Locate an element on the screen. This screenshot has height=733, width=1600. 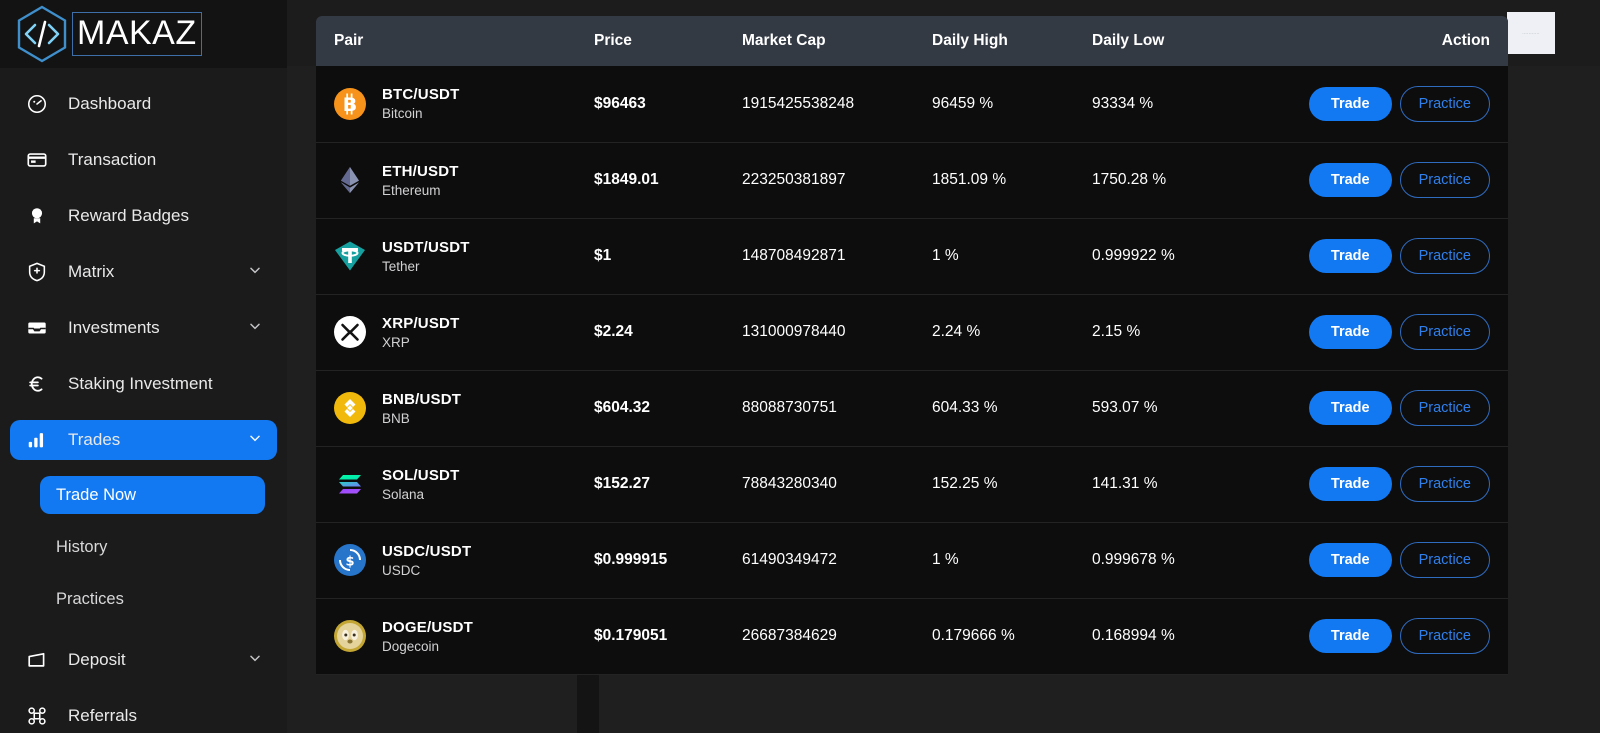
sidebar-item-dashboard: Dashboard is located at coordinates (143, 104).